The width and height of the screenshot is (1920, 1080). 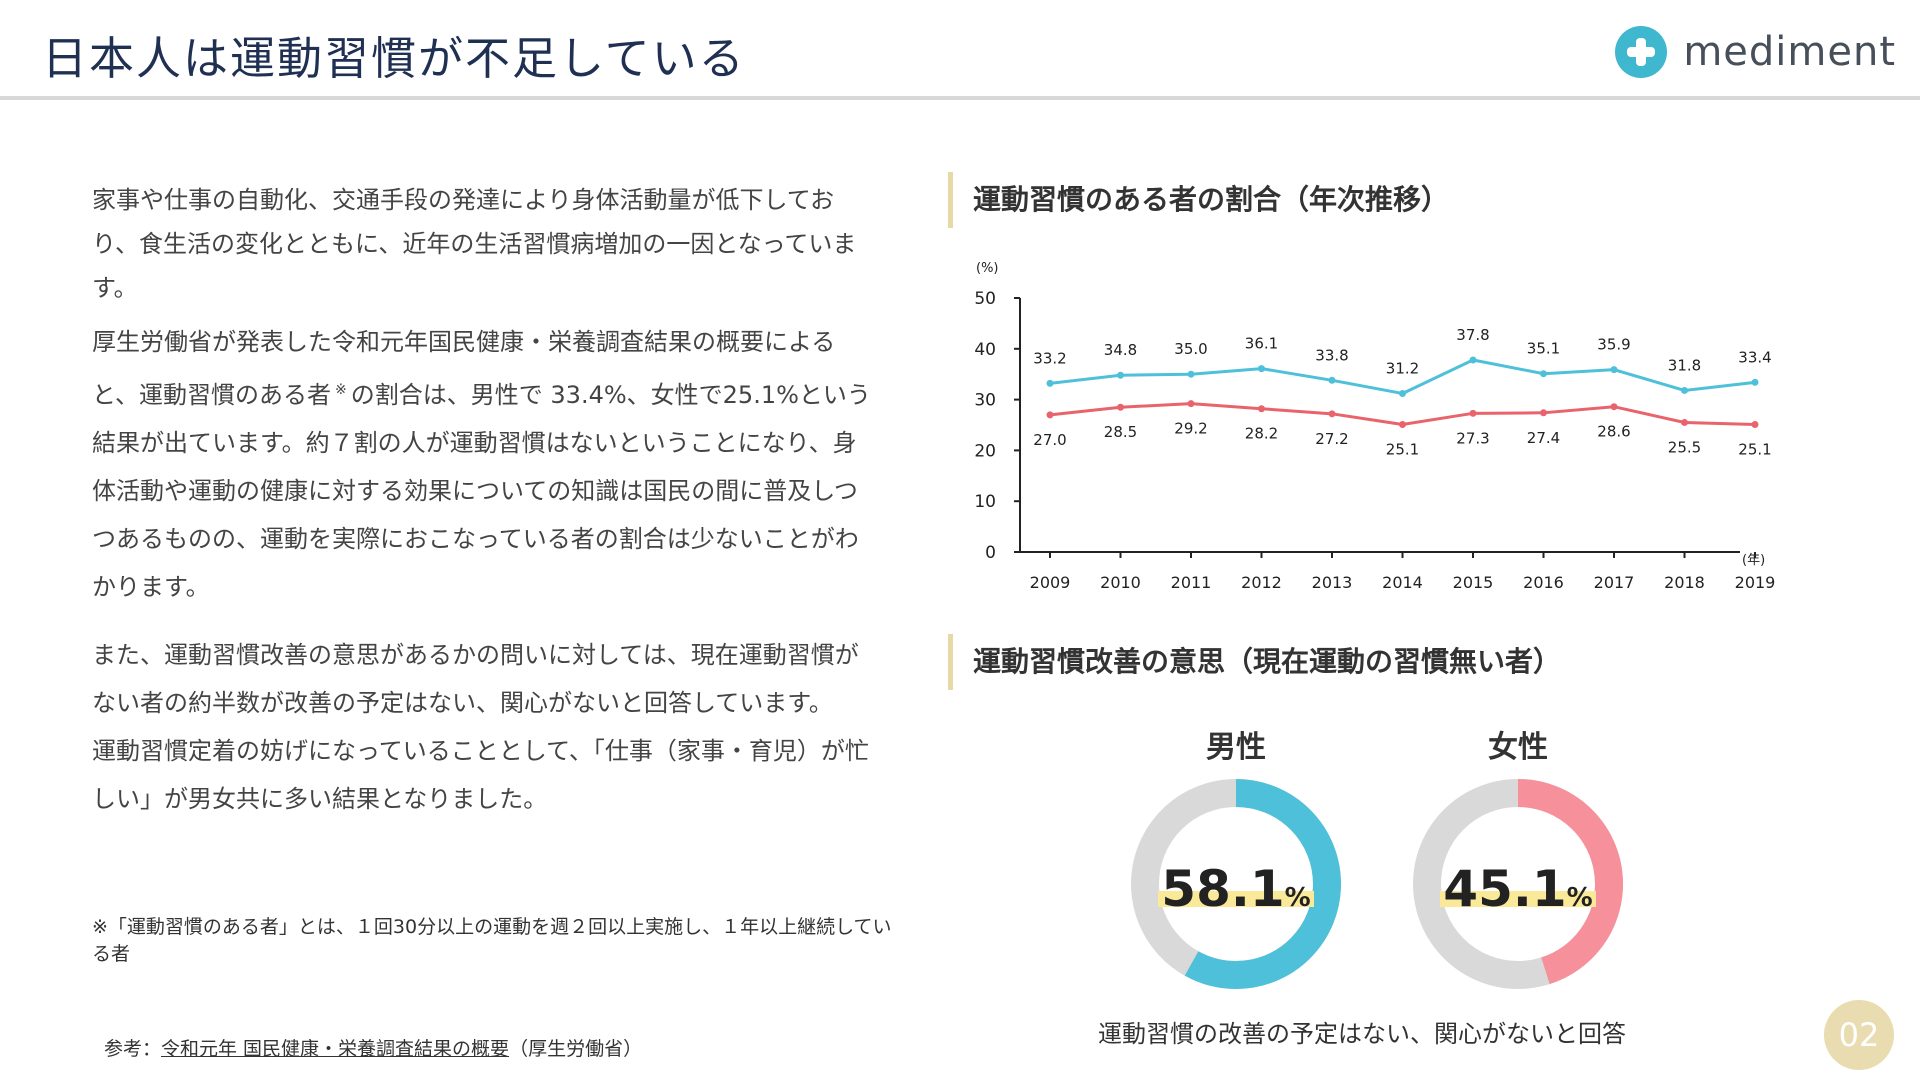 I want to click on x-tick-label: 2010, so click(x=1120, y=582).